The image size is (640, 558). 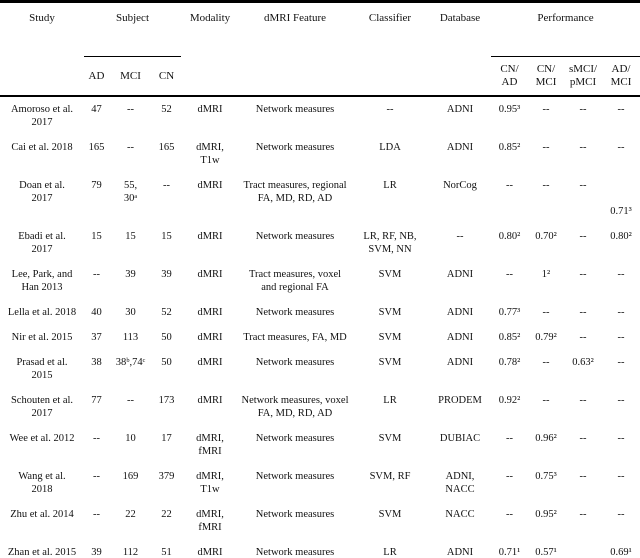 What do you see at coordinates (96, 76) in the screenshot?
I see `col-header-ad: AD` at bounding box center [96, 76].